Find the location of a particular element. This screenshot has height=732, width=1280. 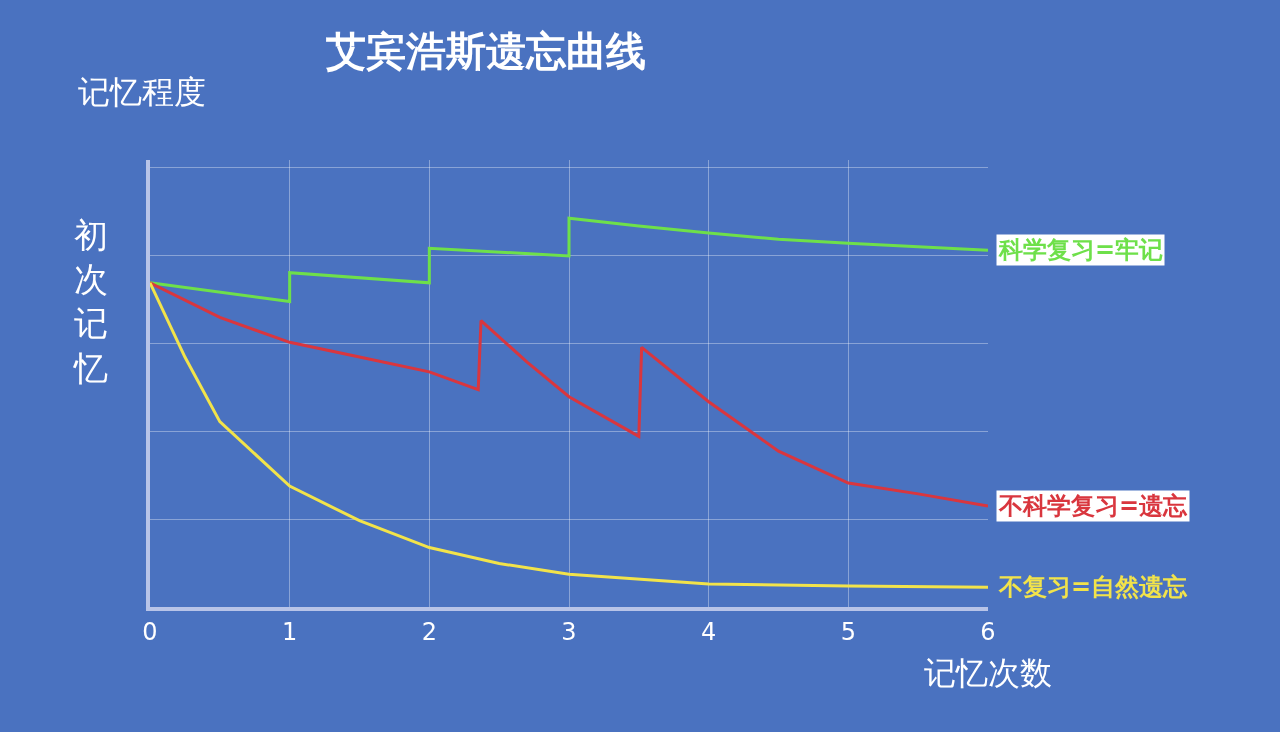

series-label: 科学复习=牢记 is located at coordinates (1081, 250).